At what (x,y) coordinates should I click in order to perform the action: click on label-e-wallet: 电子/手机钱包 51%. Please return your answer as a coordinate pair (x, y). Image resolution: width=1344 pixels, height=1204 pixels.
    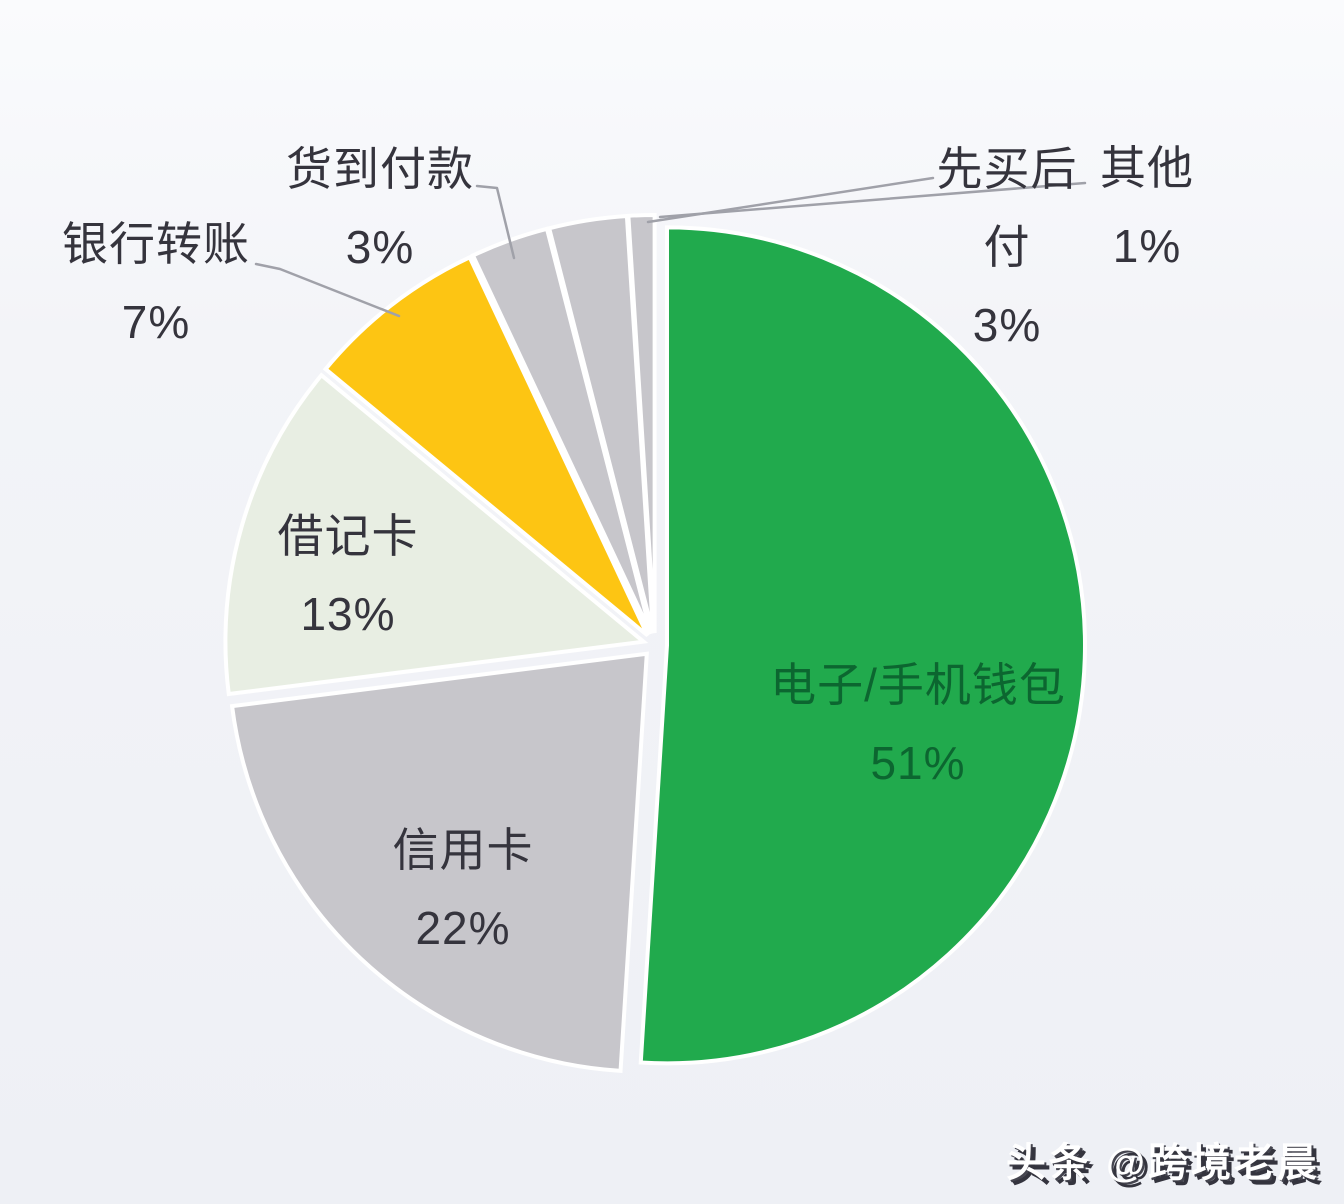
    Looking at the image, I should click on (918, 724).